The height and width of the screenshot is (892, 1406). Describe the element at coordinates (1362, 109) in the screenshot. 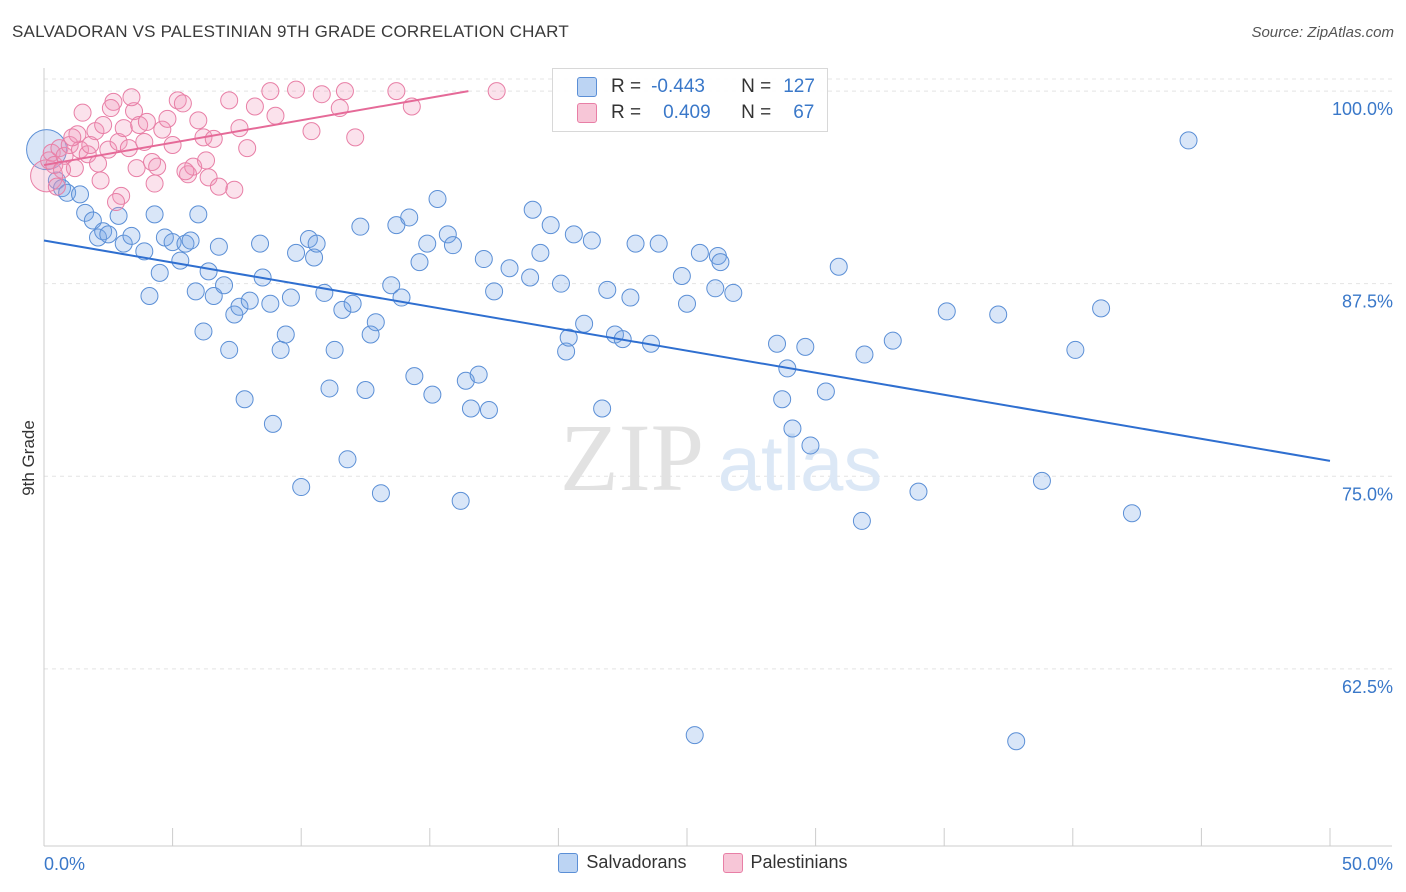

I see `y-tick-label: 100.0%` at that location.